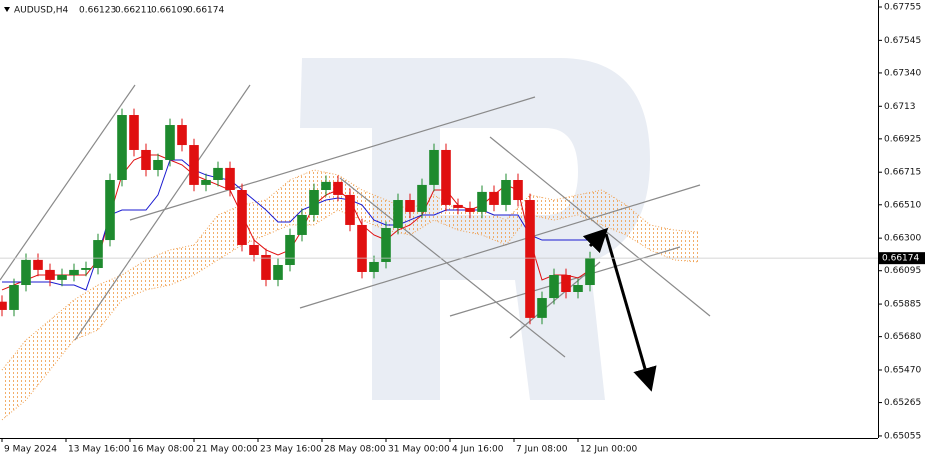 The width and height of the screenshot is (948, 459). Describe the element at coordinates (902, 337) in the screenshot. I see `y-tick-label: 0.65680` at that location.